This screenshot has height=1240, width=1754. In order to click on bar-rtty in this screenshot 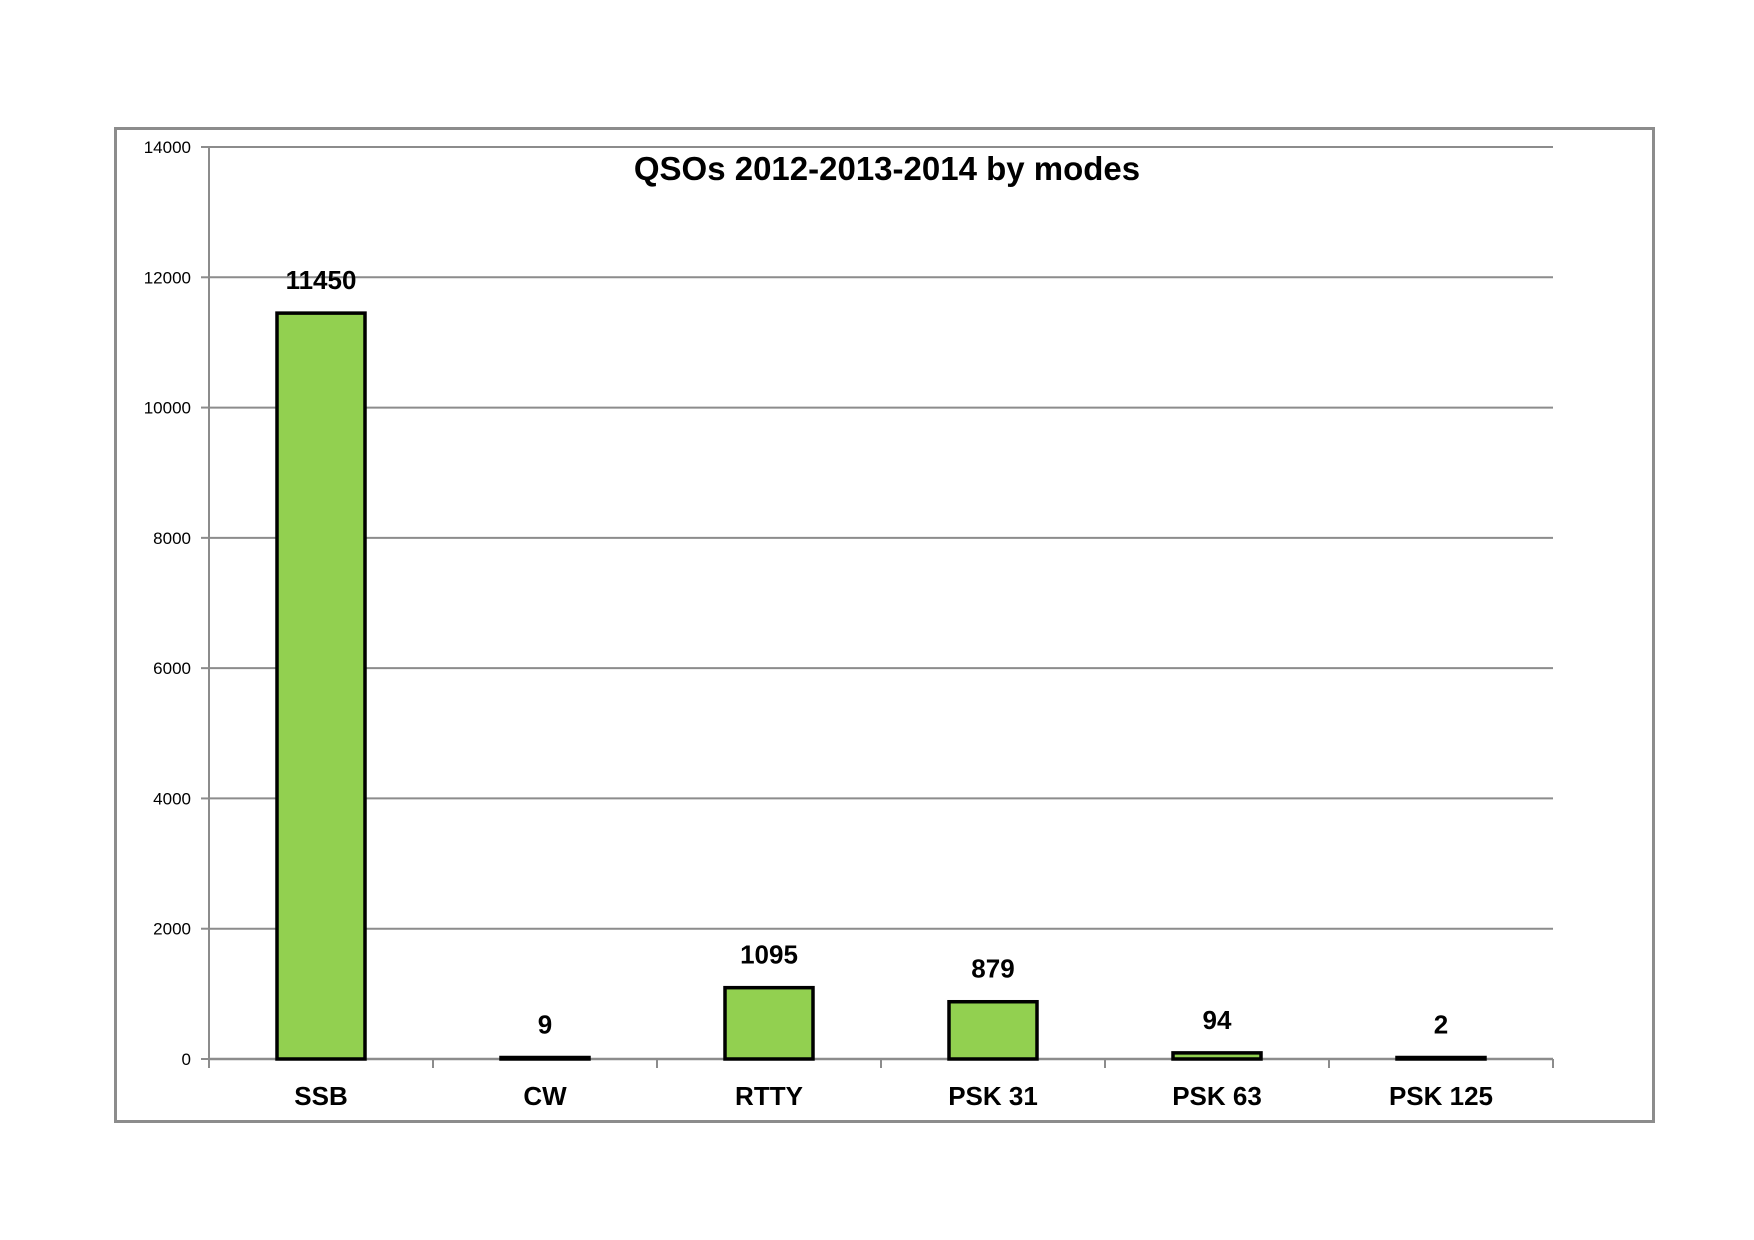, I will do `click(769, 1023)`.